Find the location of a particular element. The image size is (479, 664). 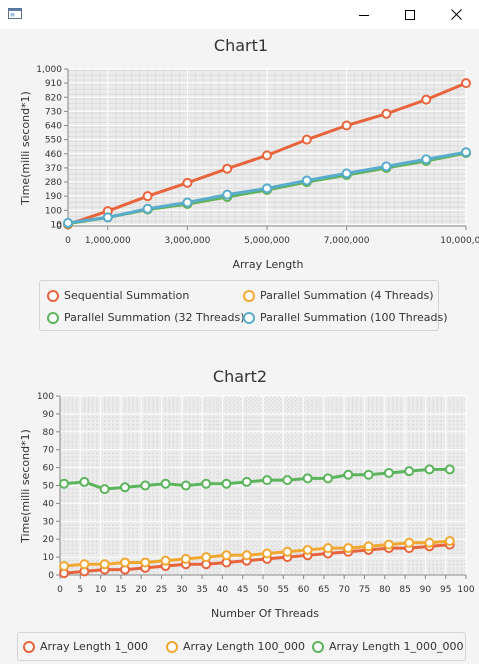

c2-x-tick-label: 100 is located at coordinates (465, 590).